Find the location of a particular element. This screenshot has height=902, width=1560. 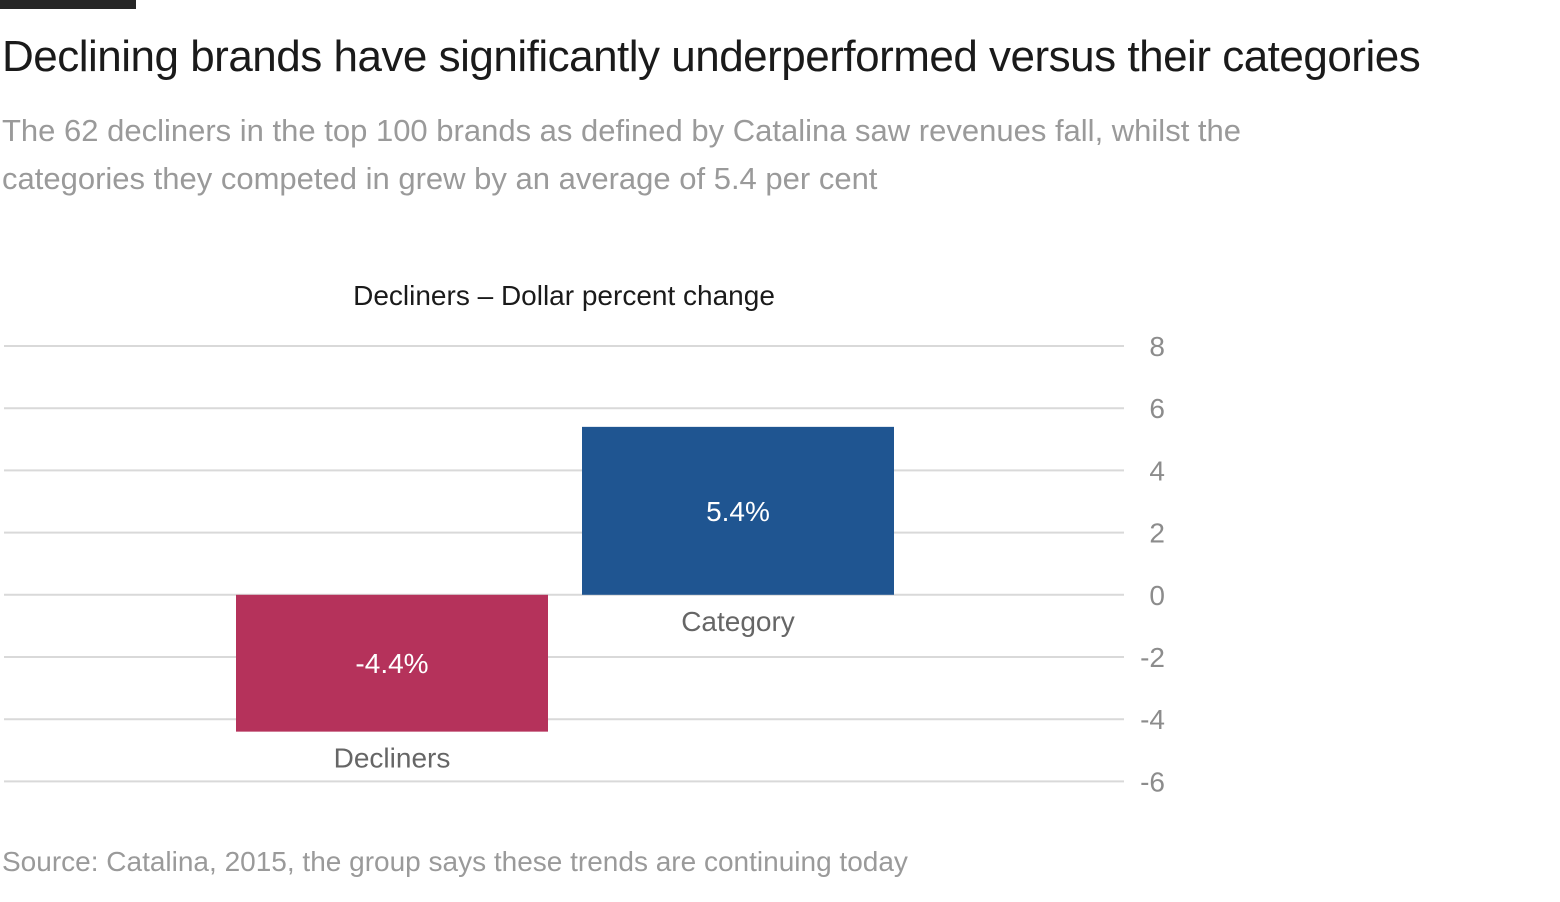

bars is located at coordinates (565, 579).